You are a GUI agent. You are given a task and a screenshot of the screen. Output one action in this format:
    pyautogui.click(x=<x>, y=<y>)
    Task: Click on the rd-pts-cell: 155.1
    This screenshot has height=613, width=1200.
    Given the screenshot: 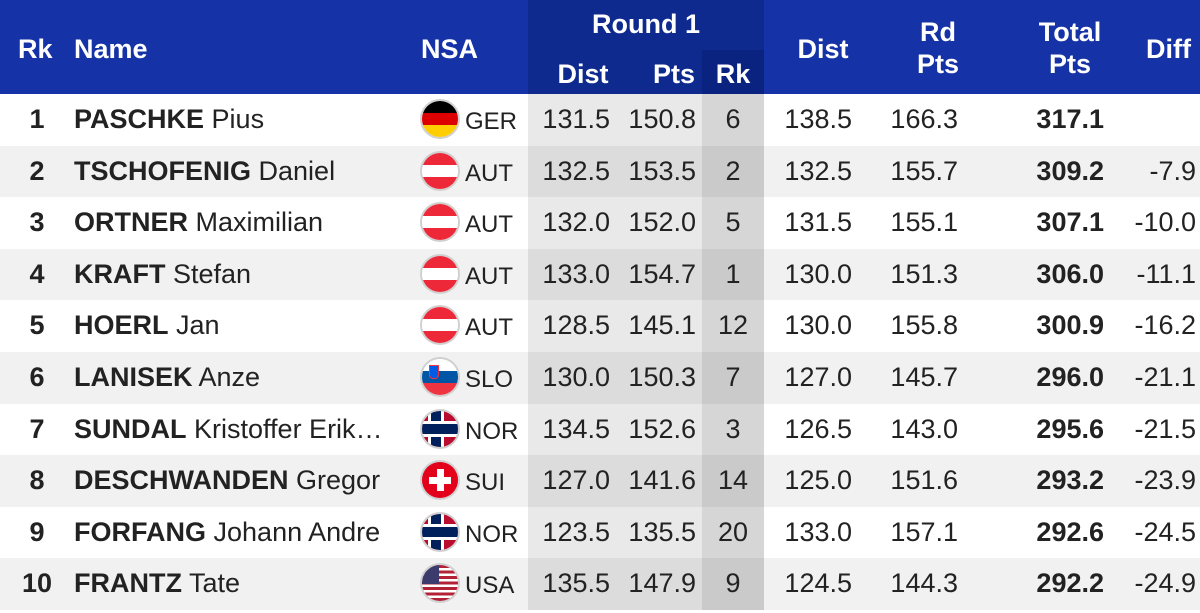 What is the action you would take?
    pyautogui.click(x=924, y=222)
    